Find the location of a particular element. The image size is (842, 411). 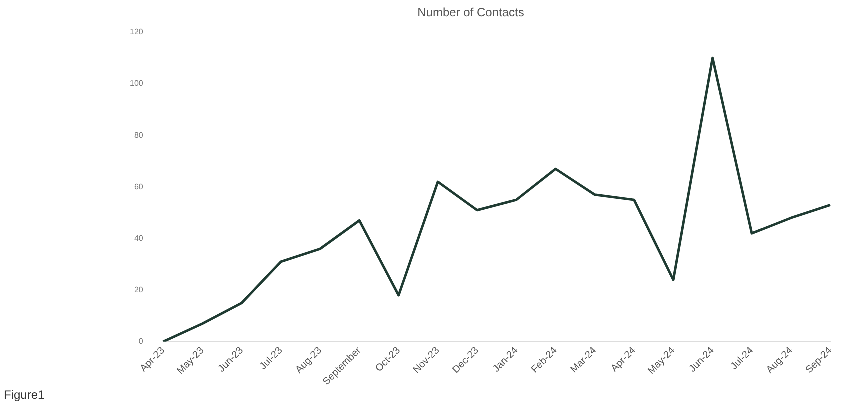

y-tick-label: 0 is located at coordinates (141, 341).